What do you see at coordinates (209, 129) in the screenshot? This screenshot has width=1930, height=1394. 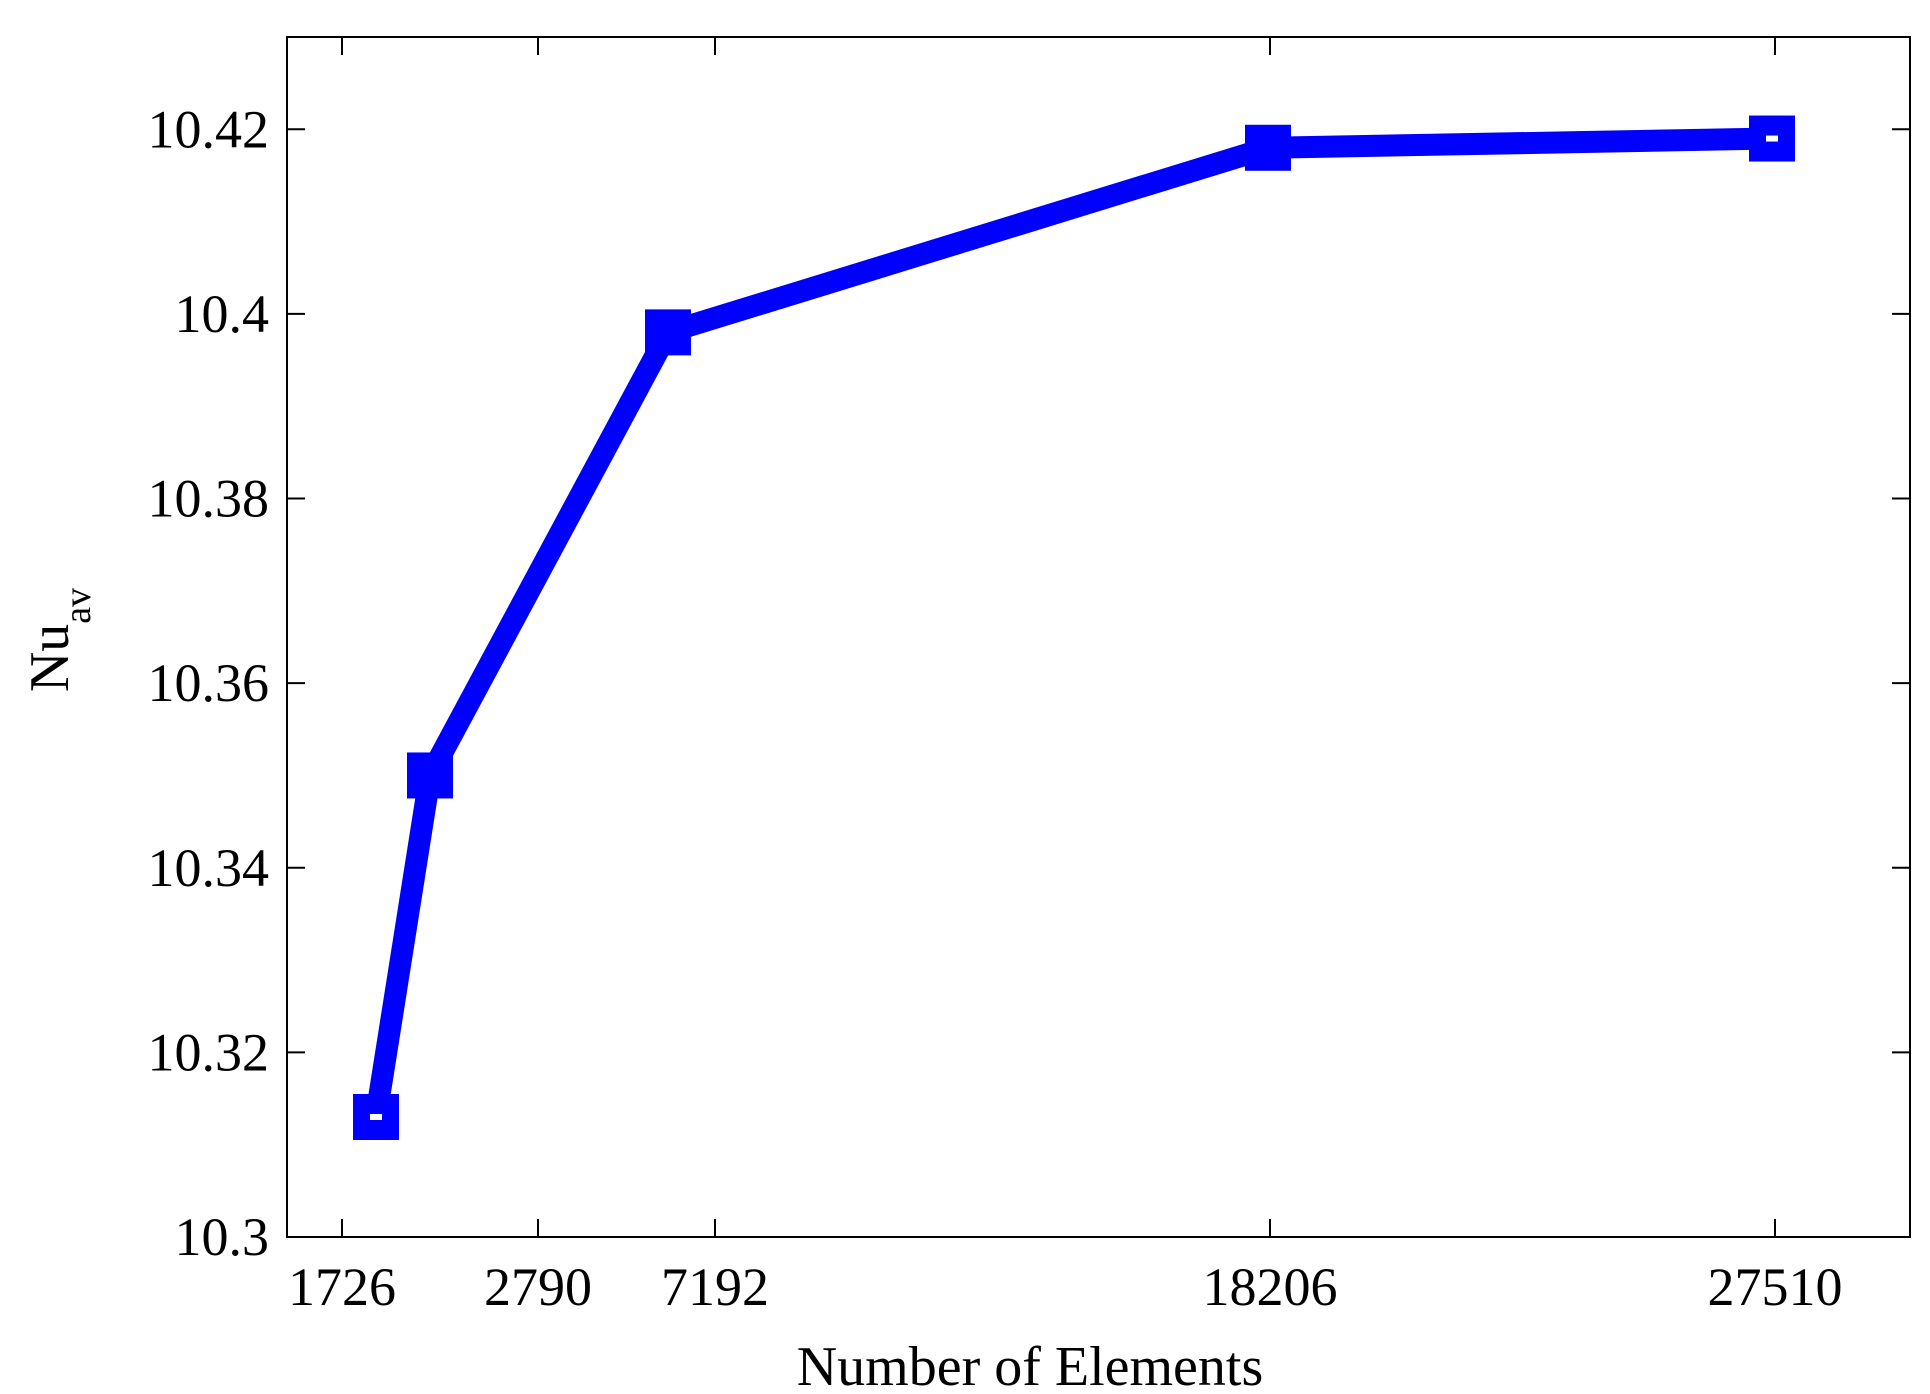 I see `y-tick-label: 10.42` at bounding box center [209, 129].